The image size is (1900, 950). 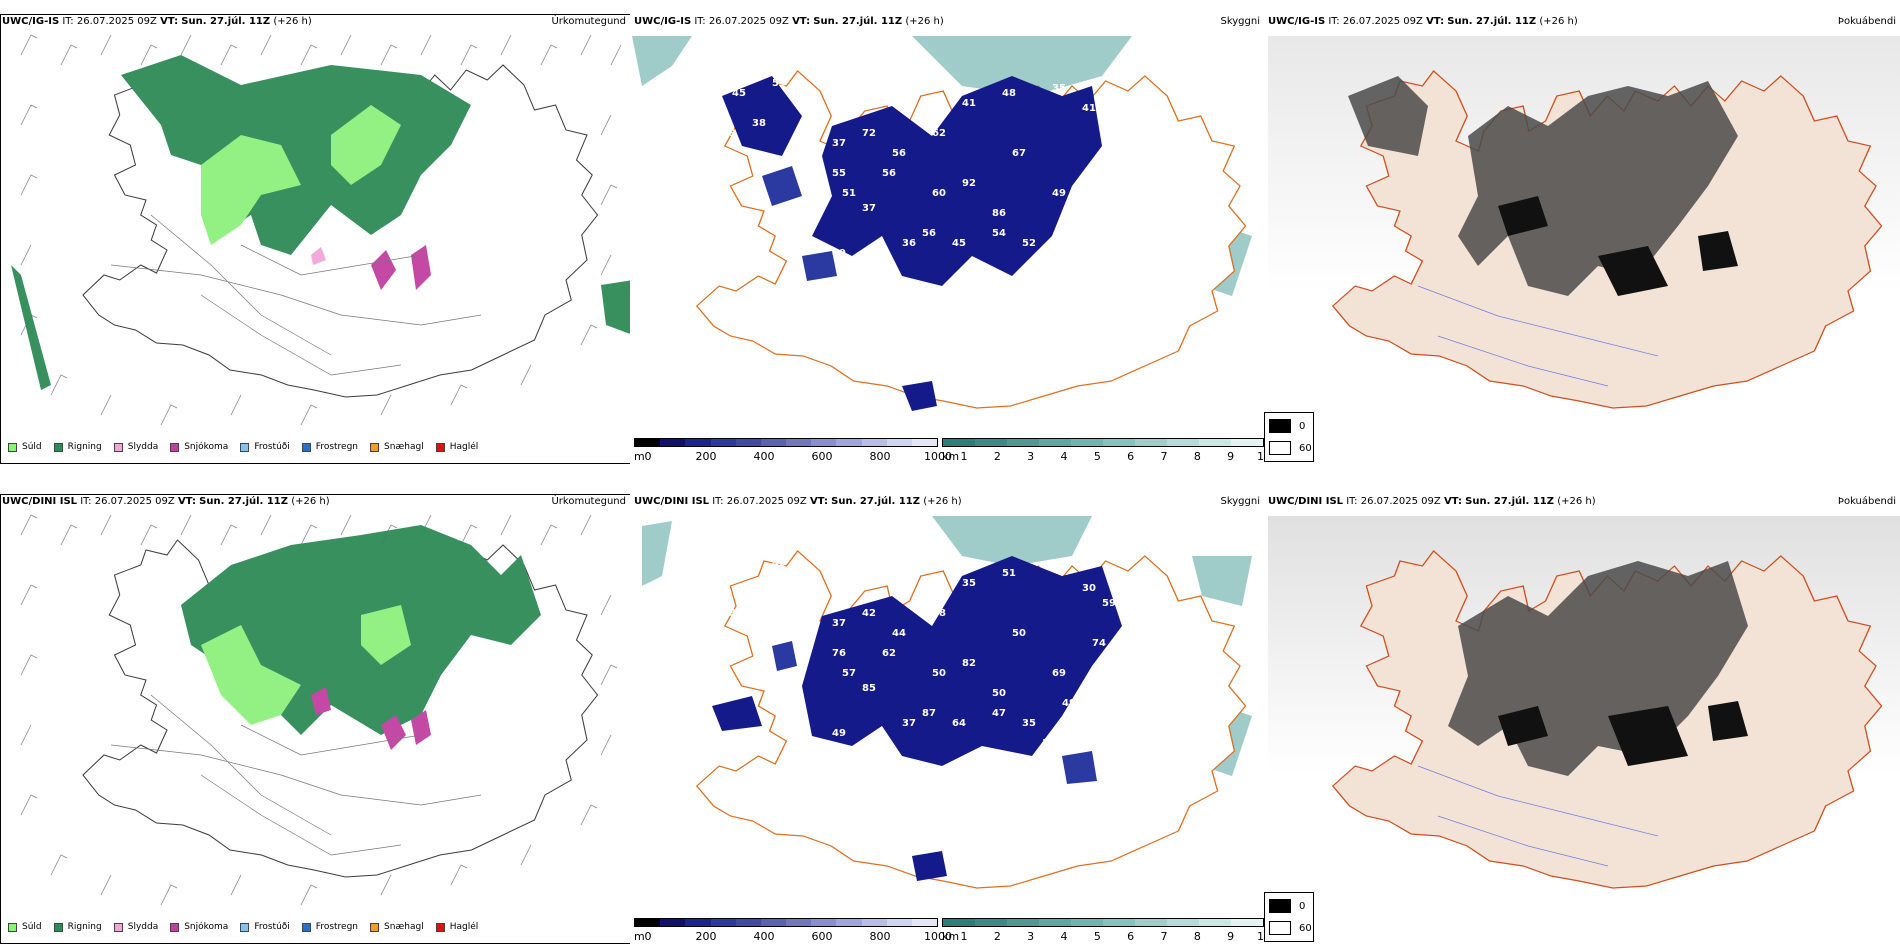 What do you see at coordinates (169, 21) in the screenshot?
I see `valid-label: VT:` at bounding box center [169, 21].